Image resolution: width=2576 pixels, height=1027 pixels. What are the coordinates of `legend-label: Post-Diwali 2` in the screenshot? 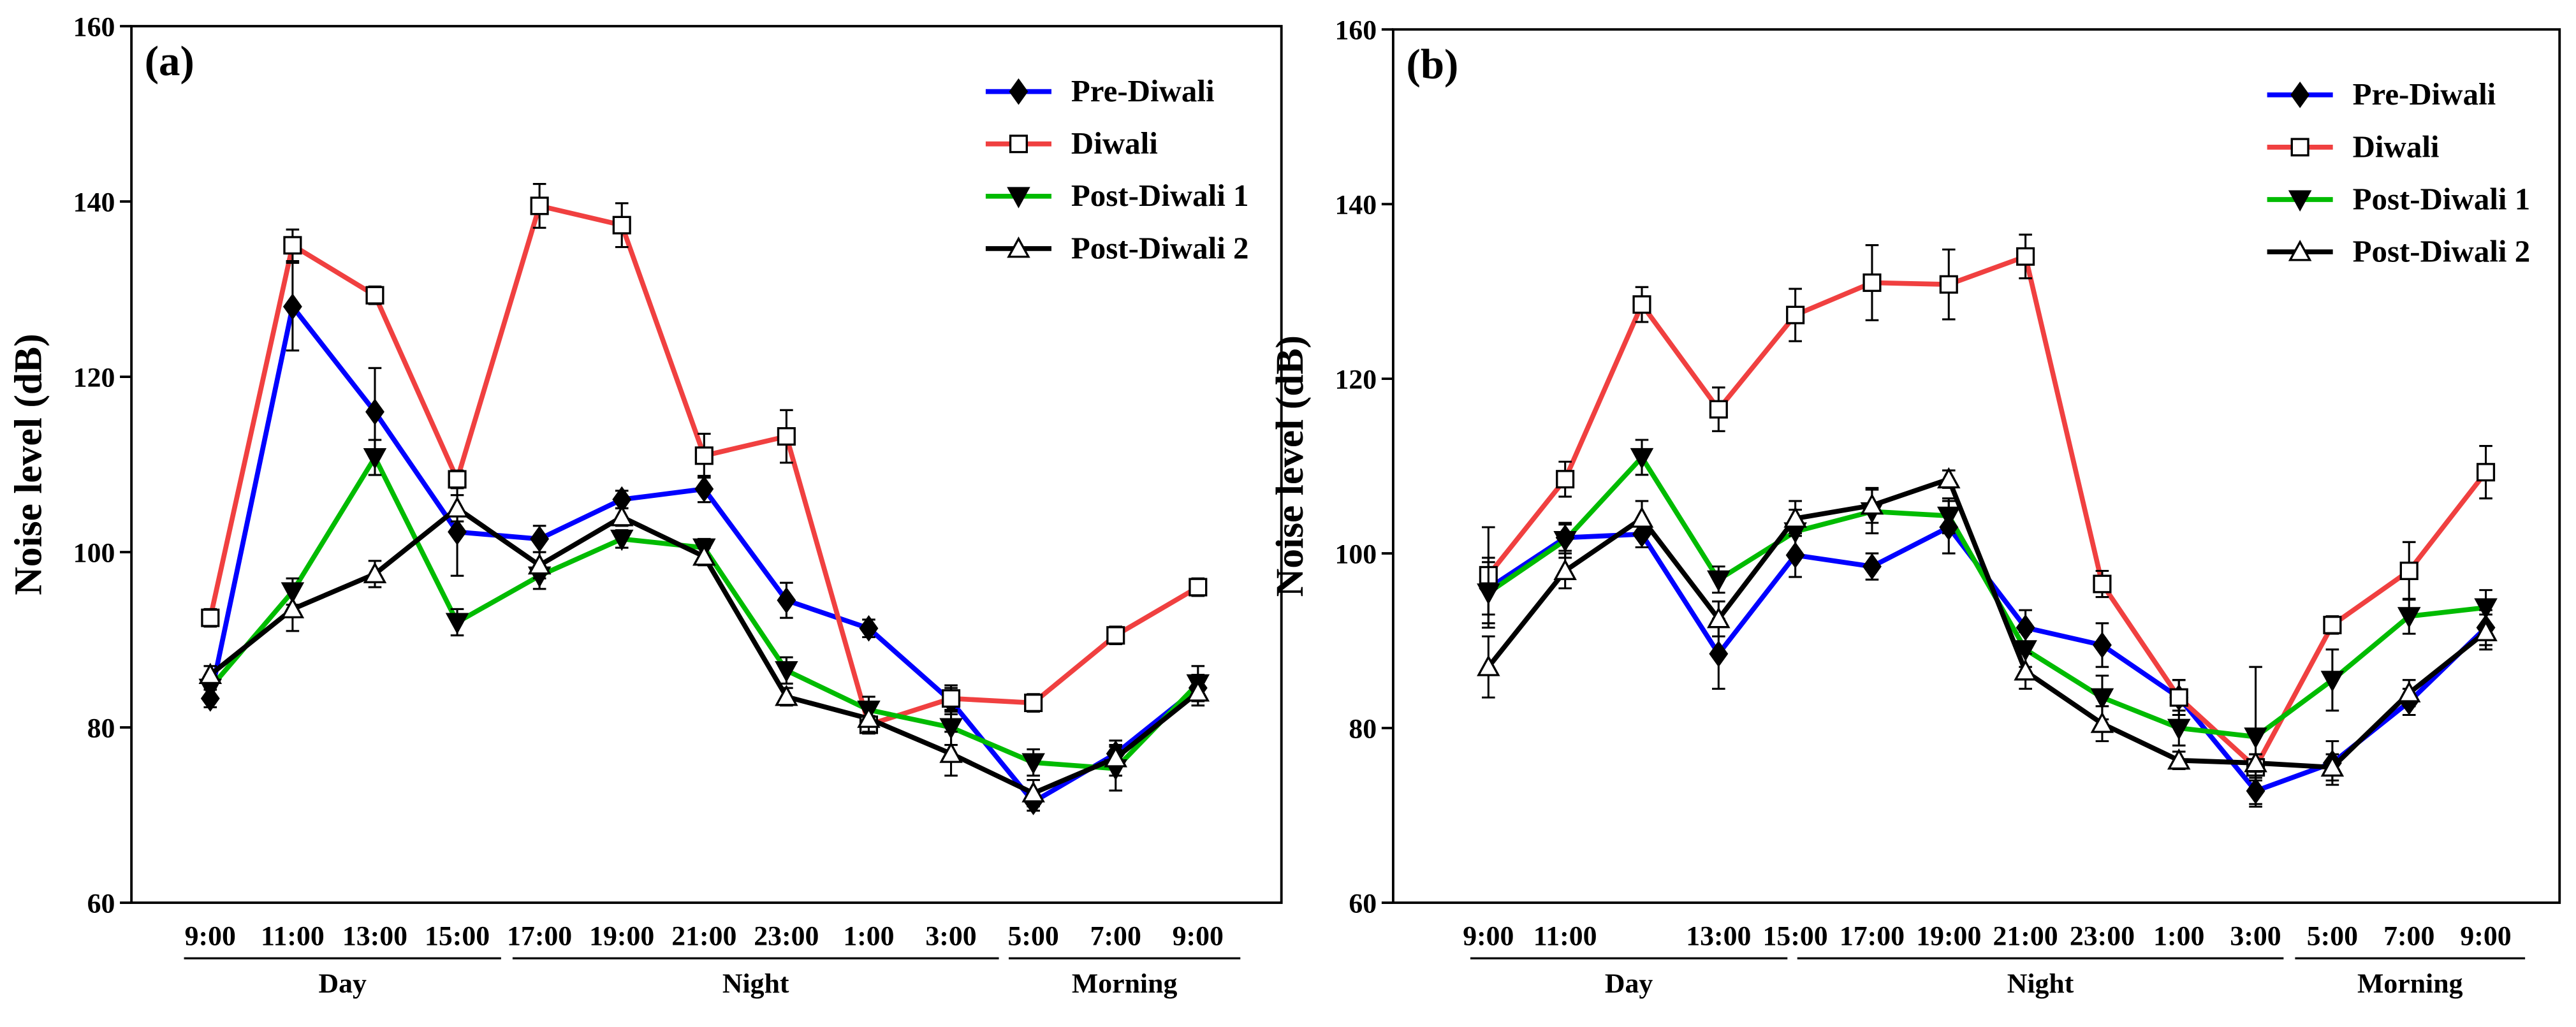 It's located at (1160, 248).